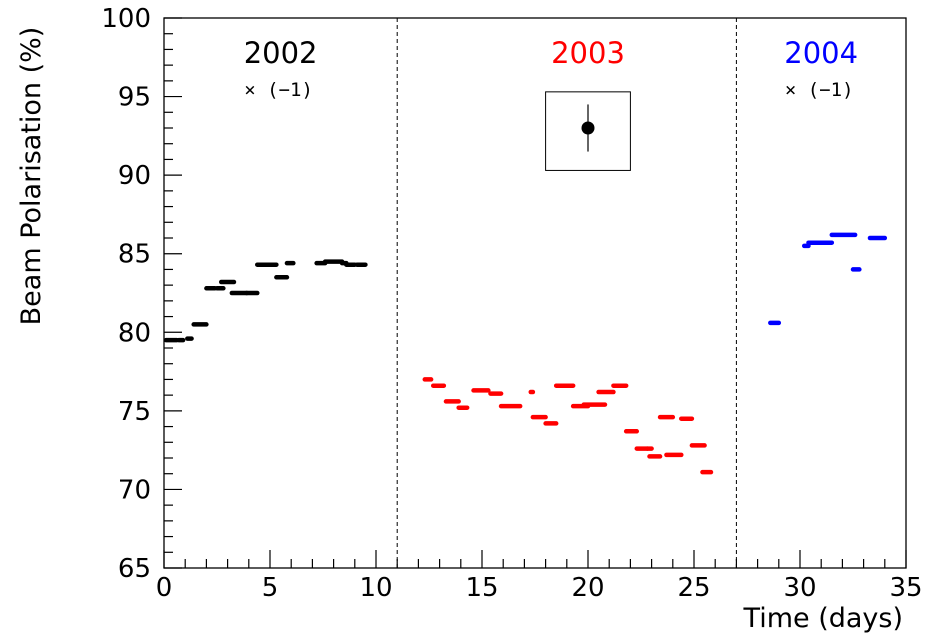  I want to click on error-legend-box, so click(588, 131).